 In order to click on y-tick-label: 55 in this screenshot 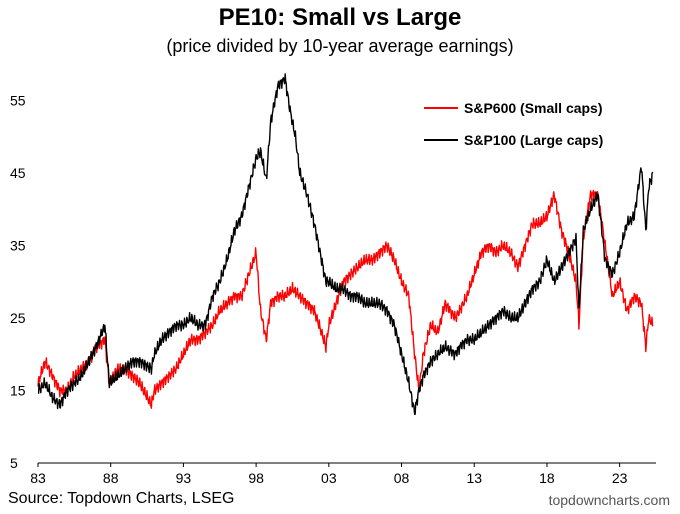, I will do `click(18, 100)`.